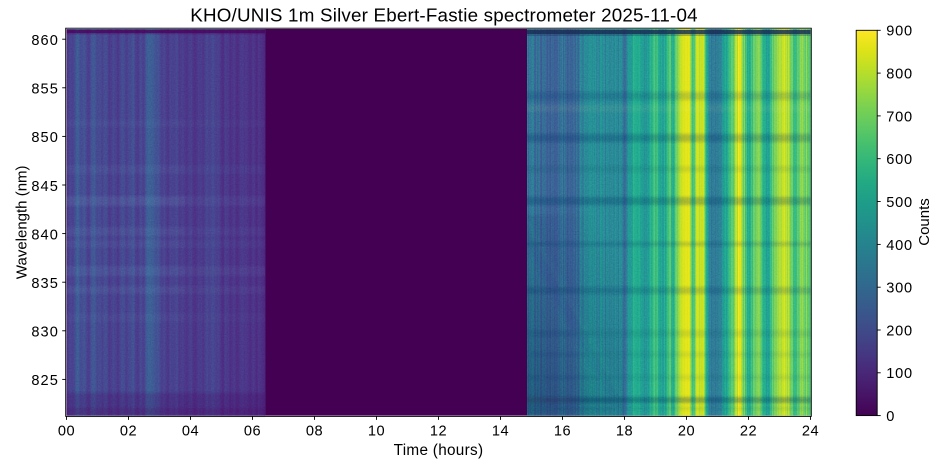  Describe the element at coordinates (890, 417) in the screenshot. I see `svg-text: 0` at that location.